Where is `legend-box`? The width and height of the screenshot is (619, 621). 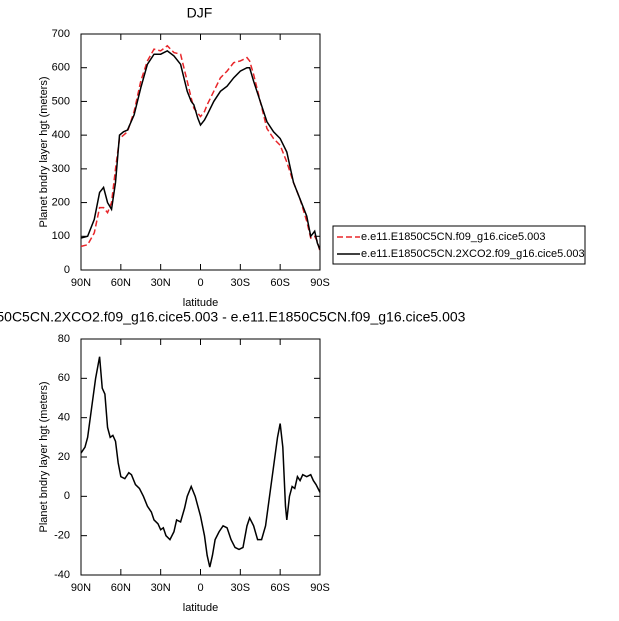 legend-box is located at coordinates (459, 245).